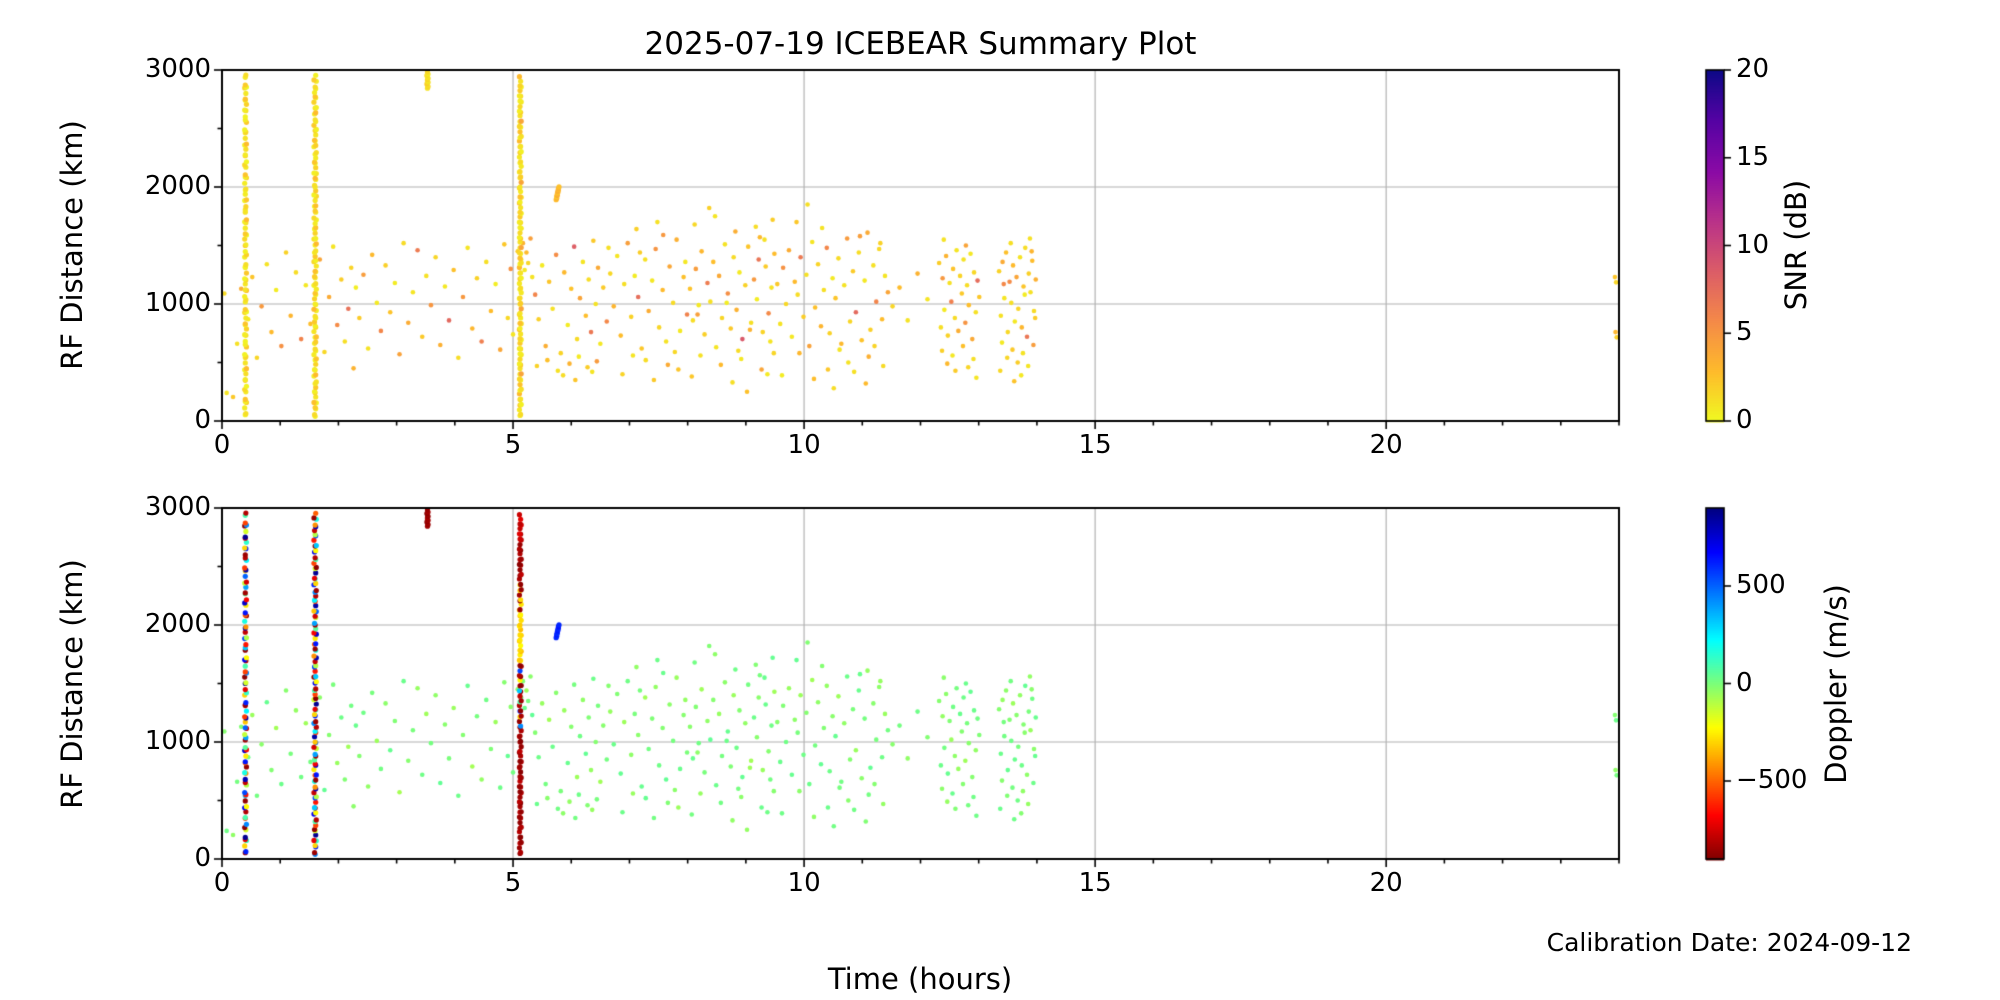  Describe the element at coordinates (1744, 332) in the screenshot. I see `colorbar-tick-label: 5` at that location.